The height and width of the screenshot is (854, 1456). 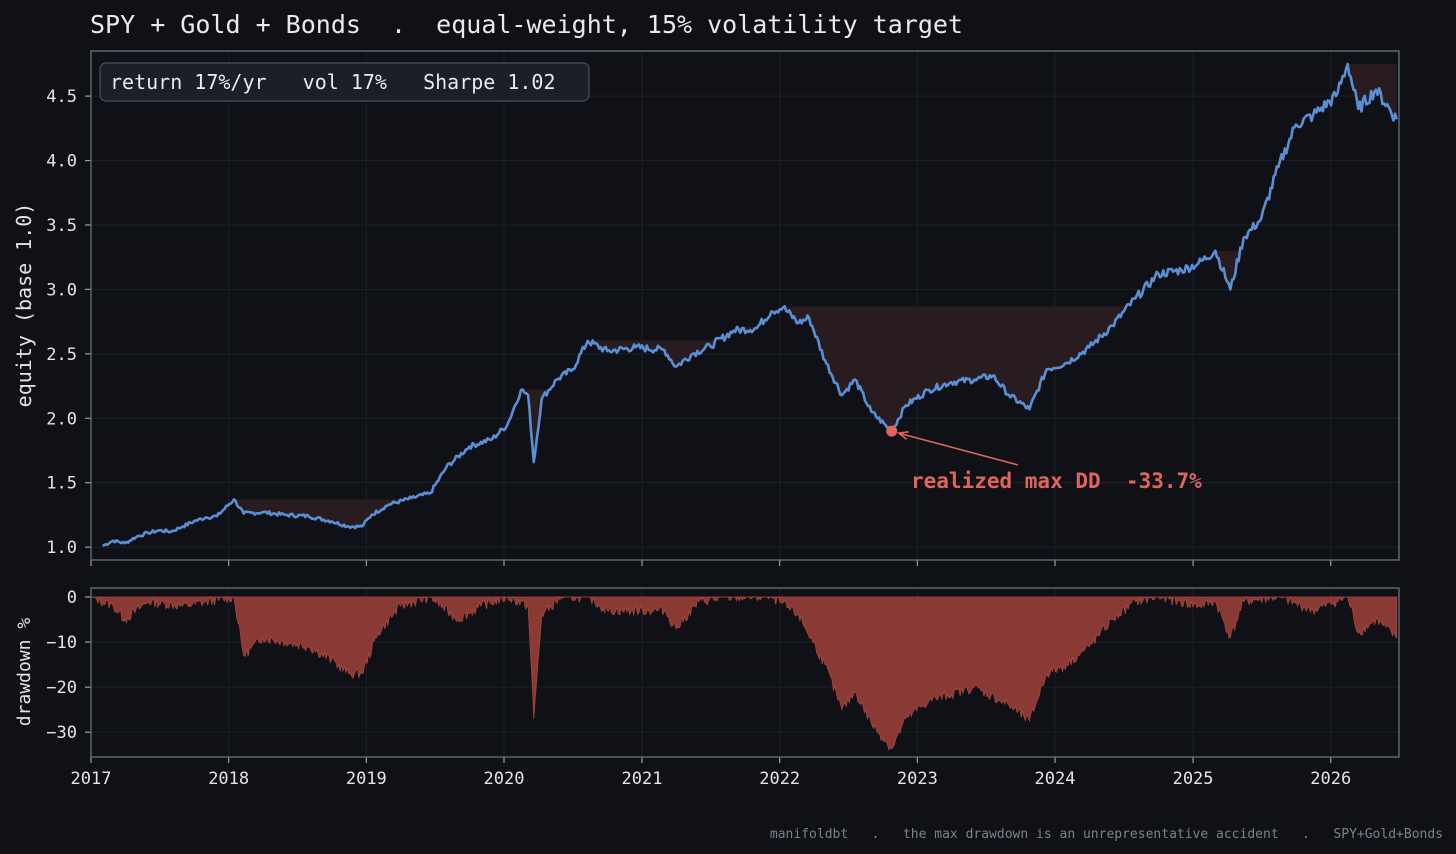 What do you see at coordinates (504, 779) in the screenshot?
I see `x-tick-label: 2020` at bounding box center [504, 779].